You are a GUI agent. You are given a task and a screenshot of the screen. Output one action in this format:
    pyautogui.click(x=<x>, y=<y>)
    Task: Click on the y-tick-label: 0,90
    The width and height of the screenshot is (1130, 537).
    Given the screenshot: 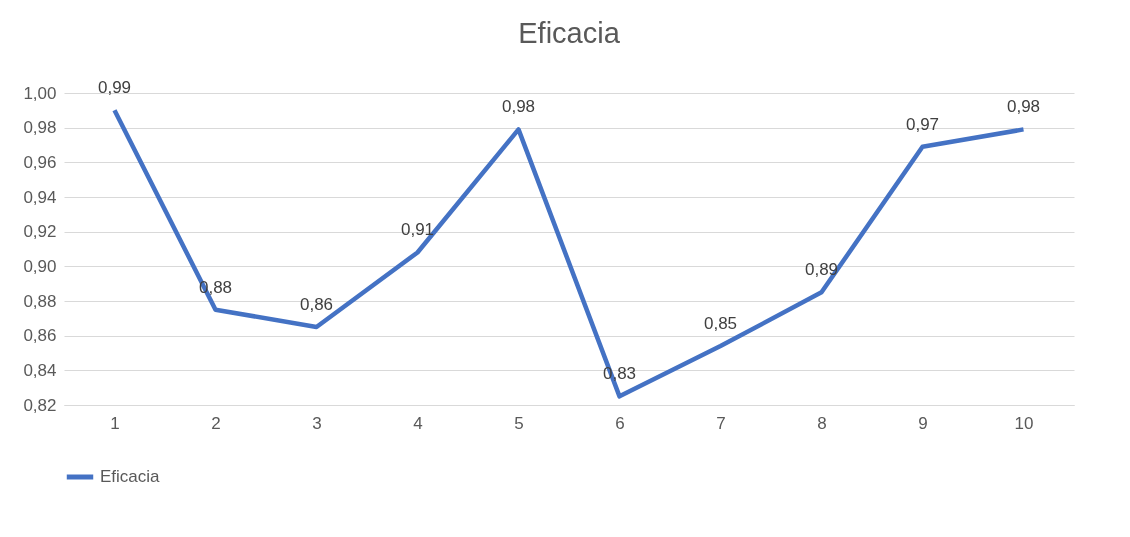 What is the action you would take?
    pyautogui.click(x=40, y=266)
    